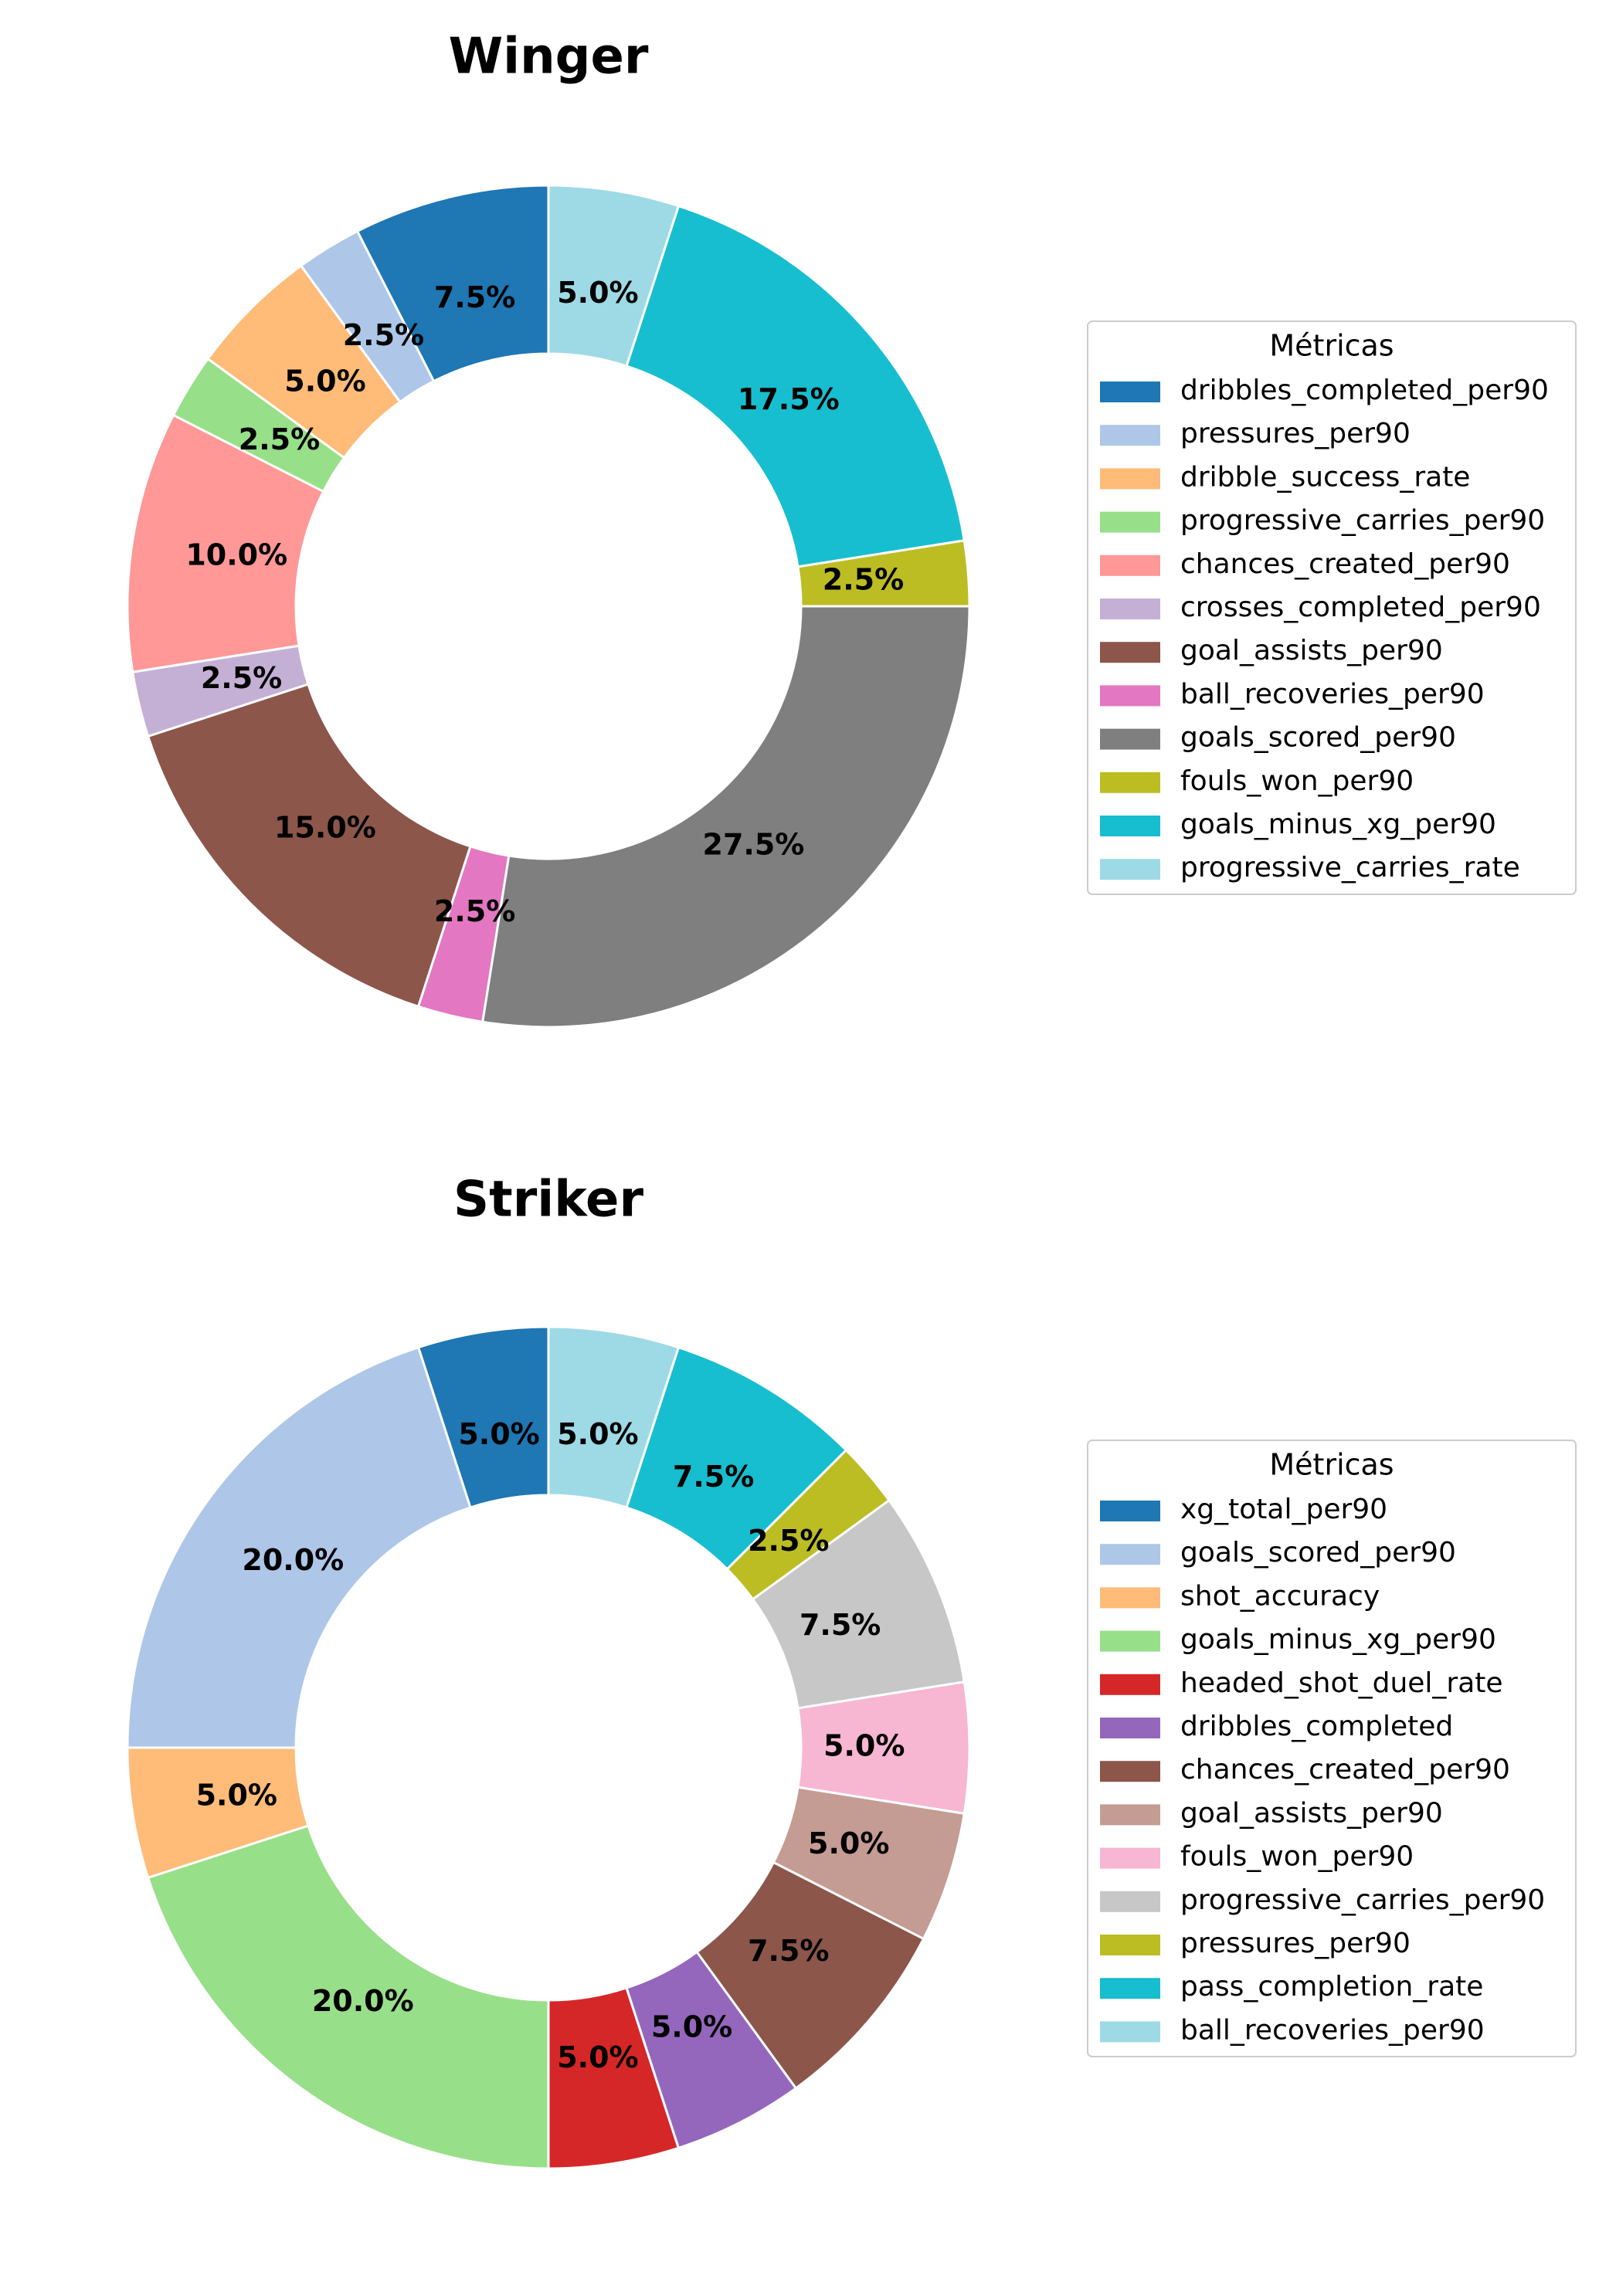 Image resolution: width=1599 pixels, height=2296 pixels. What do you see at coordinates (789, 399) in the screenshot?
I see `pct-label: 17.5%` at bounding box center [789, 399].